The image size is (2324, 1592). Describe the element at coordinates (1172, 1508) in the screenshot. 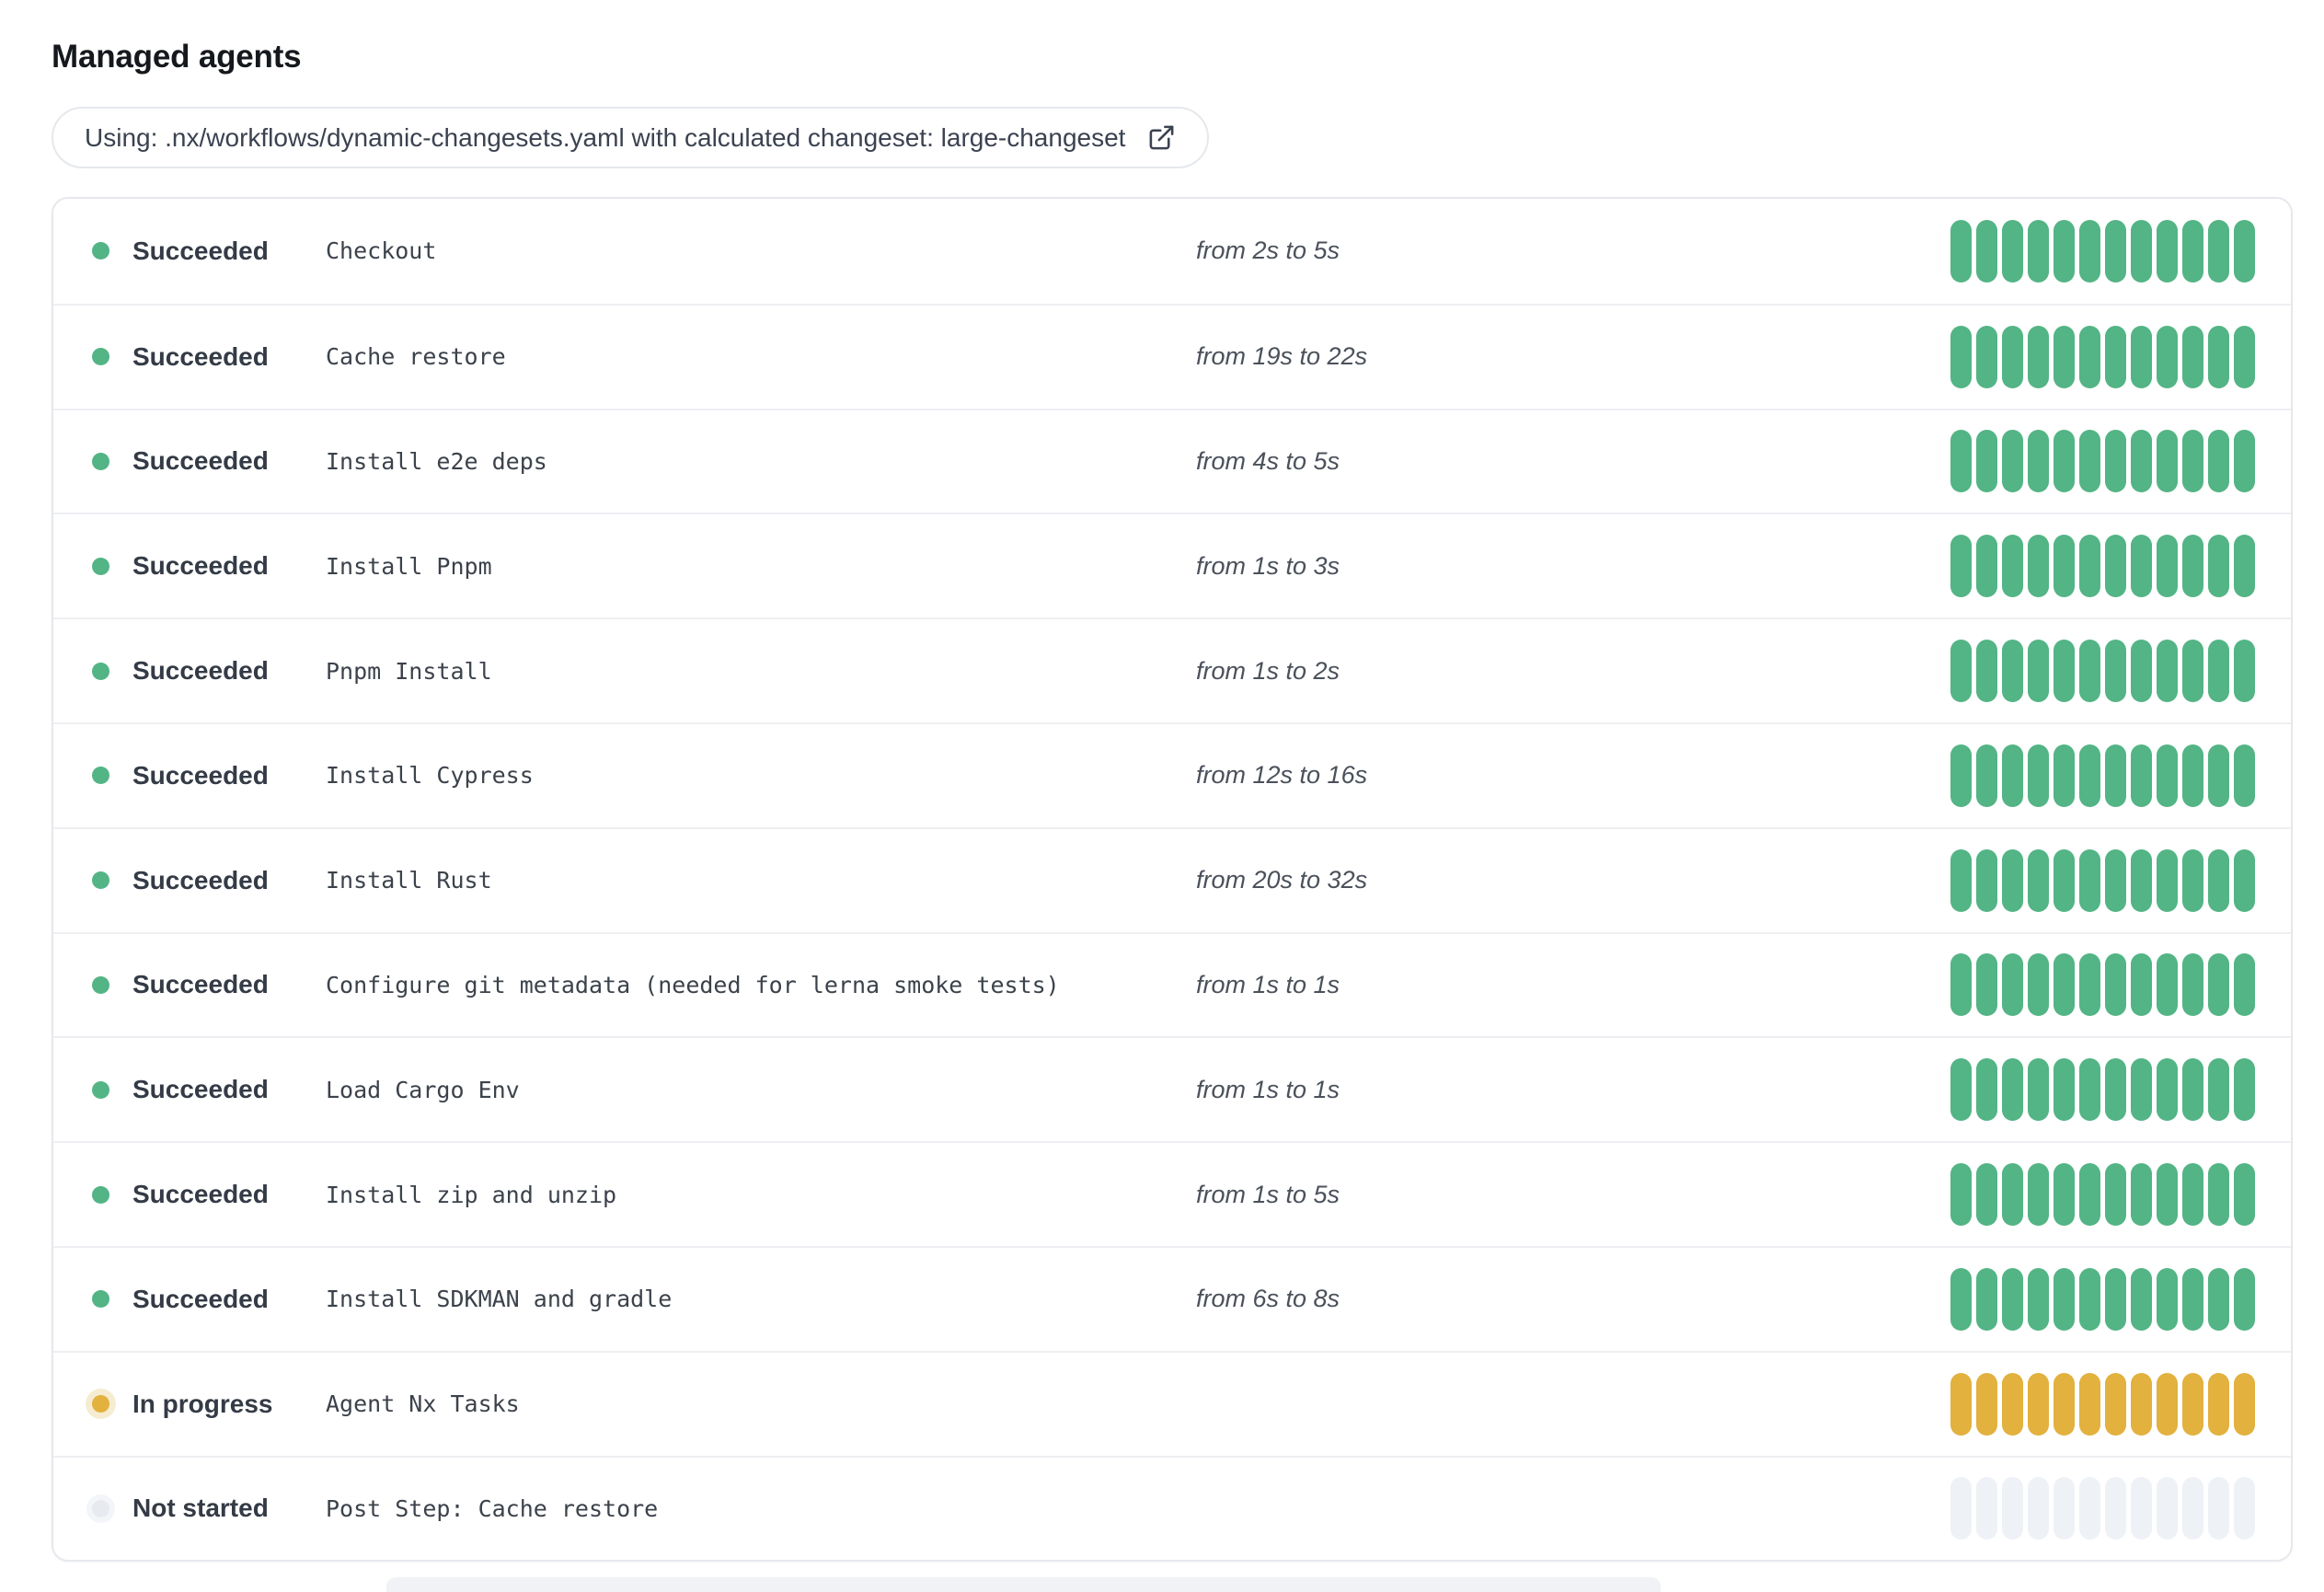

I see `agent-step-row: Not started Post Step: Cache restore` at that location.